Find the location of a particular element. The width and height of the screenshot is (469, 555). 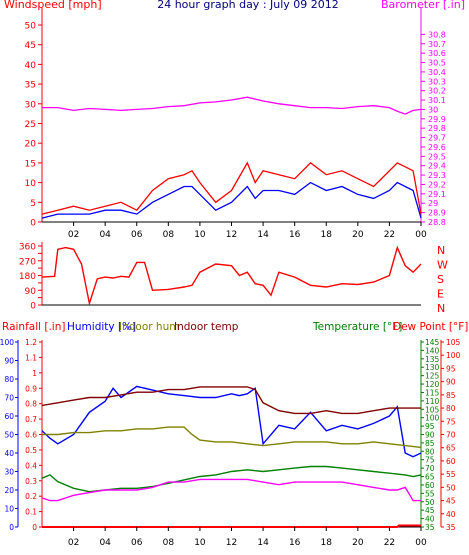

p3-temp-tick-label: 100 is located at coordinates (432, 418).